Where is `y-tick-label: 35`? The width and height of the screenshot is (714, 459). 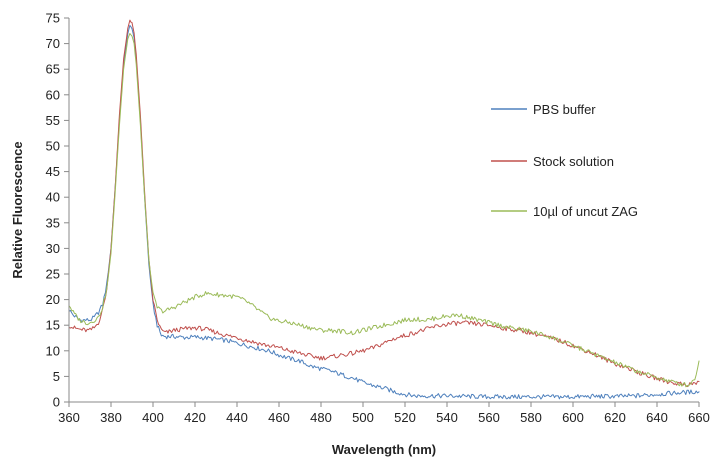 y-tick-label: 35 is located at coordinates (53, 222).